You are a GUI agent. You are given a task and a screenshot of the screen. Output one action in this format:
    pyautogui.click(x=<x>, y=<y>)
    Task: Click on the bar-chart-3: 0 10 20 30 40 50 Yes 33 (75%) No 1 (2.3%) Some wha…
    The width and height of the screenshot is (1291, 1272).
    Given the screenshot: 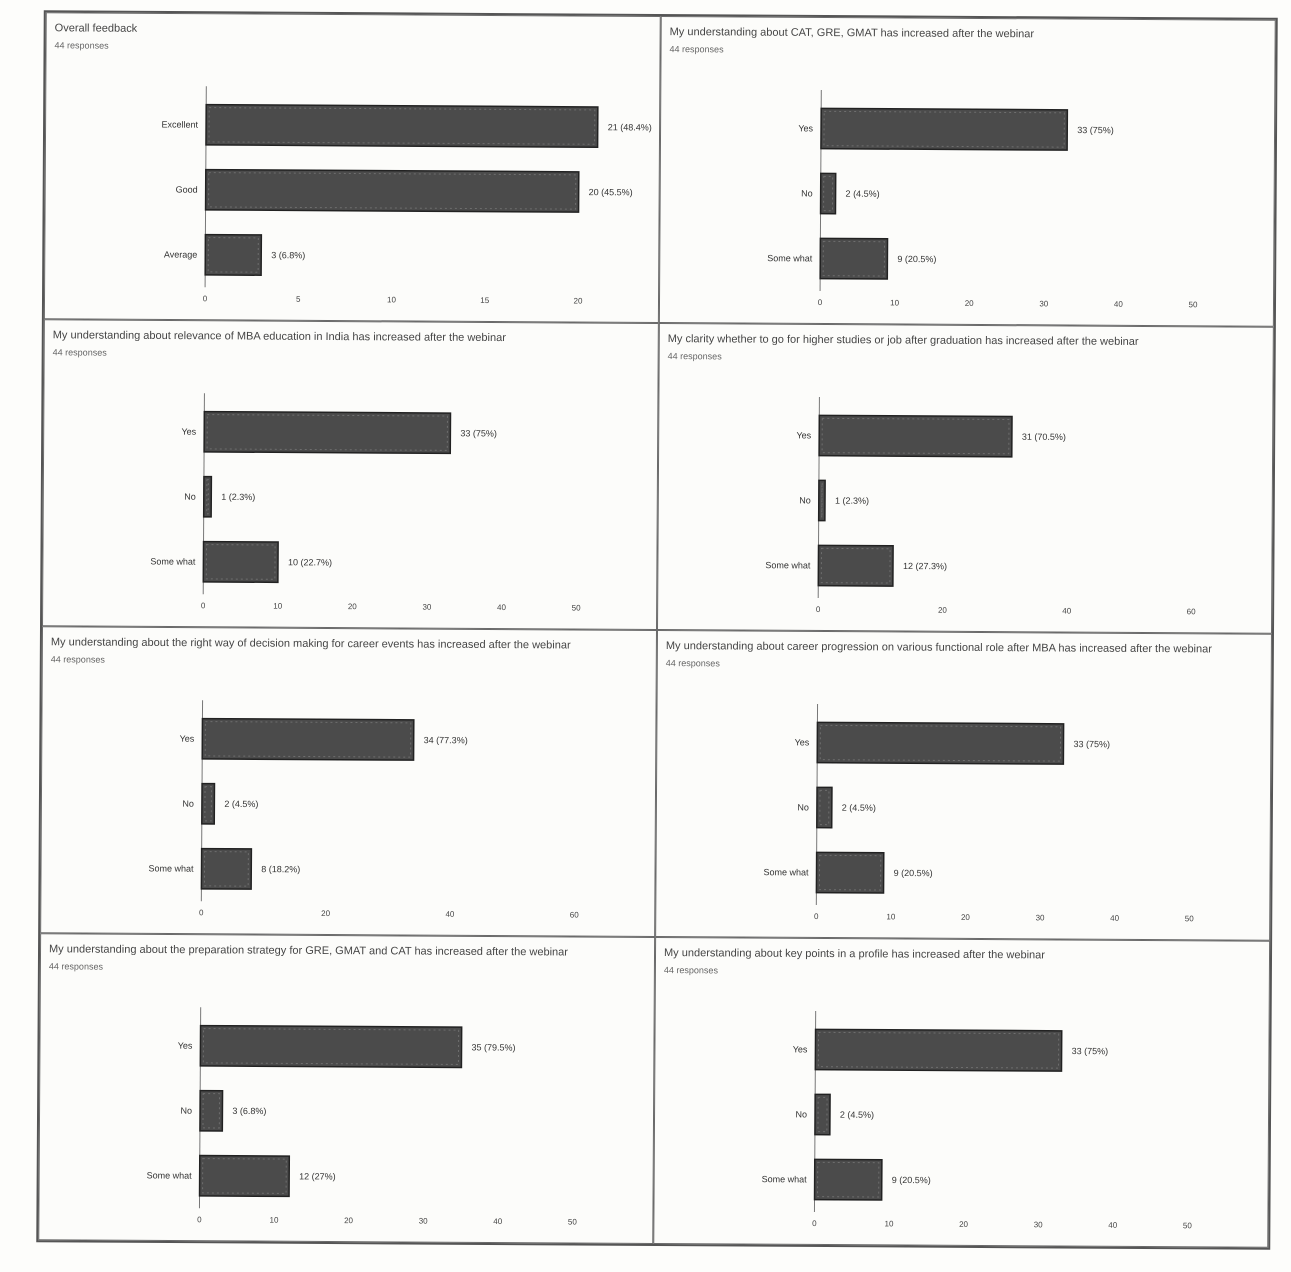 What is the action you would take?
    pyautogui.click(x=365, y=503)
    